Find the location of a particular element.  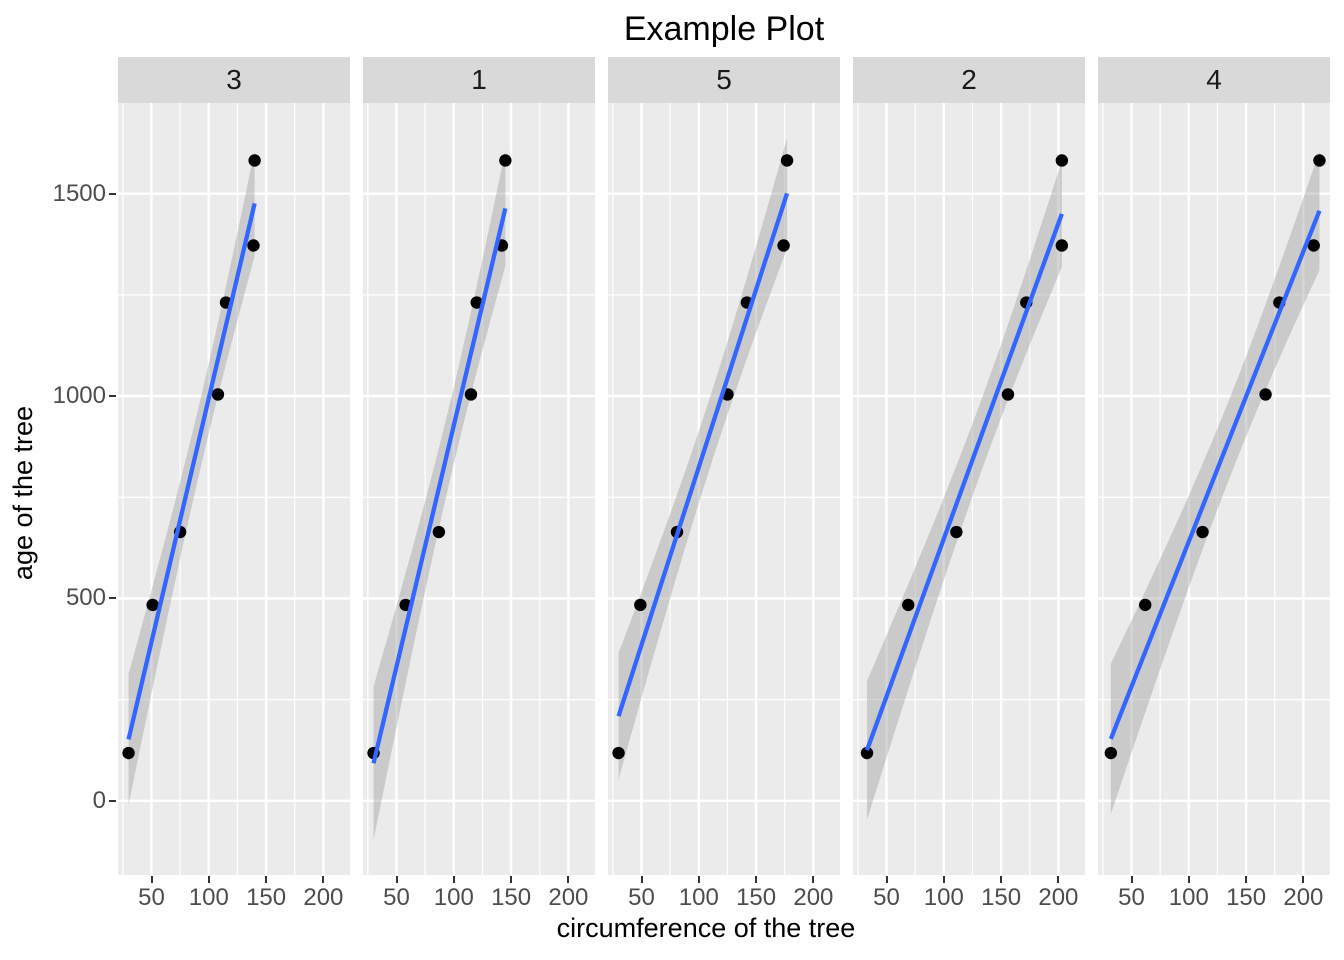

y-tick-label: 1000 is located at coordinates (79, 395).